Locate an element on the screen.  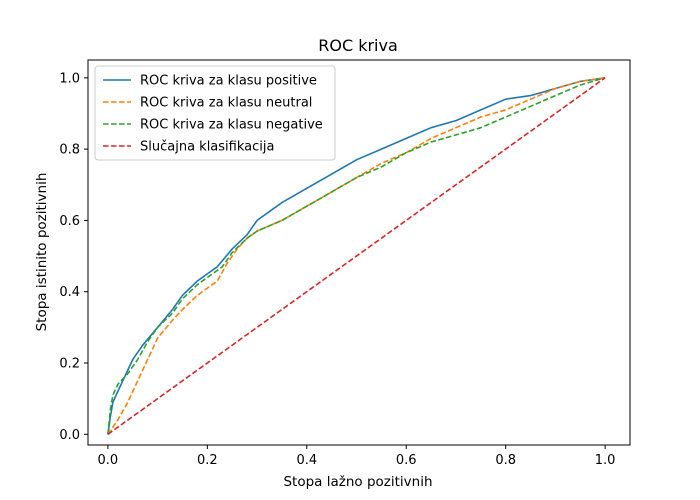
legend-label: ROC kriva za klasu negative is located at coordinates (231, 125).